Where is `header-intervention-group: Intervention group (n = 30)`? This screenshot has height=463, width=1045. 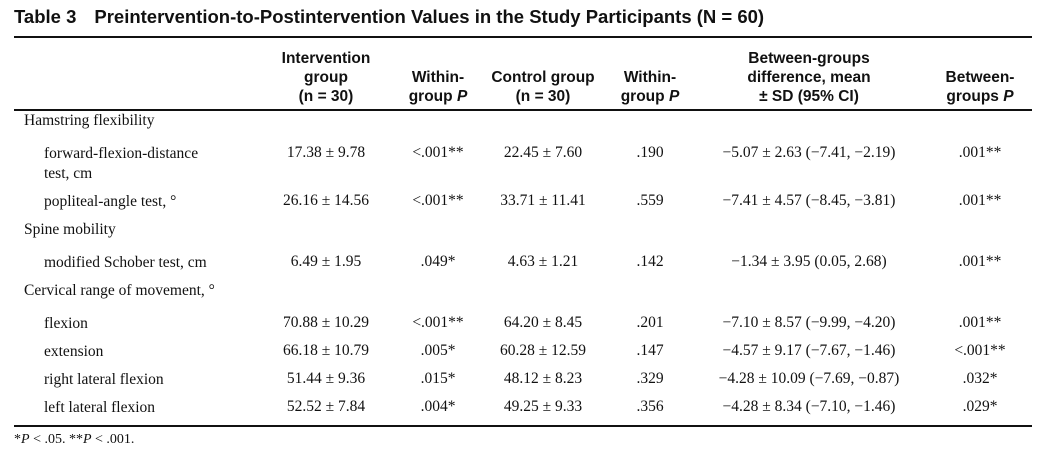 header-intervention-group: Intervention group (n = 30) is located at coordinates (326, 77).